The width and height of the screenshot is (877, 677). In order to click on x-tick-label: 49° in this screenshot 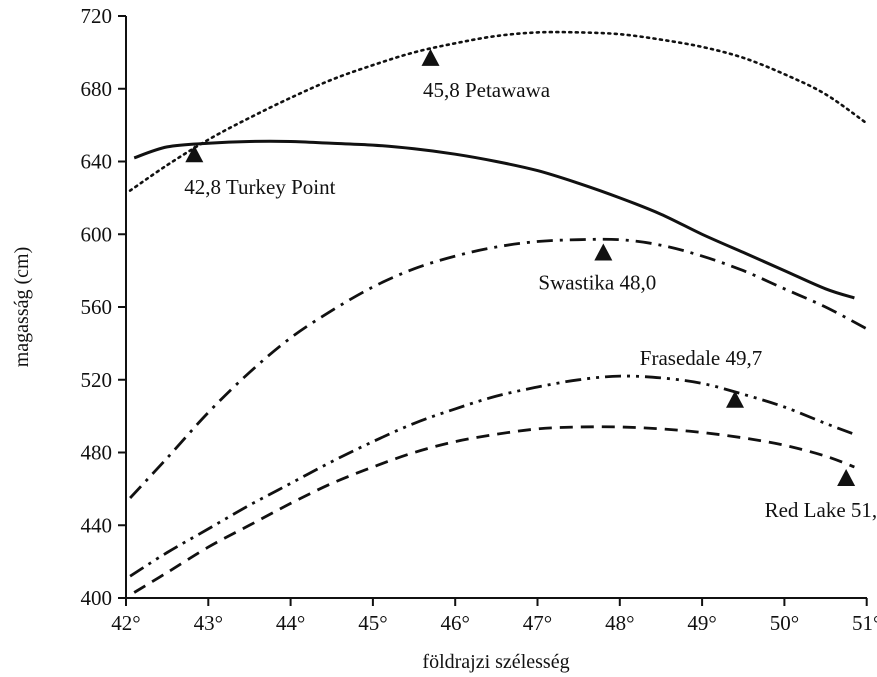, I will do `click(701, 623)`.